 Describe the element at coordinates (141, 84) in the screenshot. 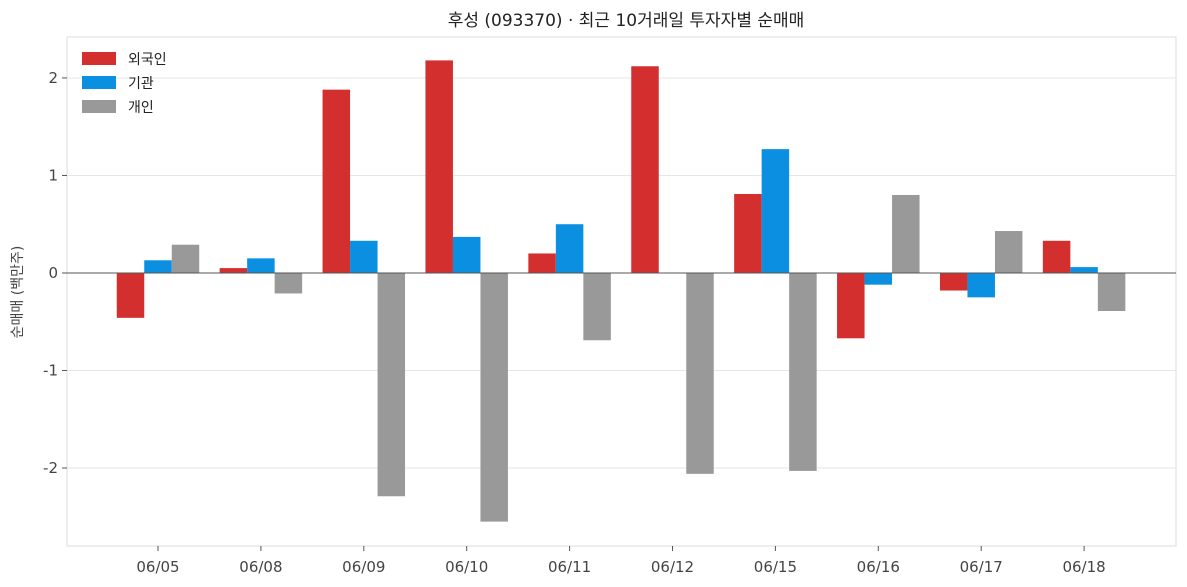

I see `legend-label: 기관` at that location.